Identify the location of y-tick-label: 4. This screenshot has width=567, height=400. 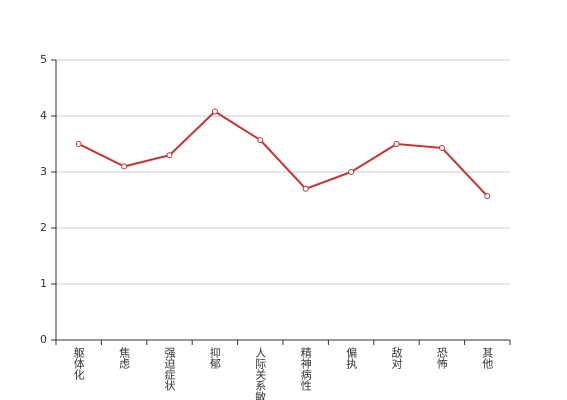
(43, 115).